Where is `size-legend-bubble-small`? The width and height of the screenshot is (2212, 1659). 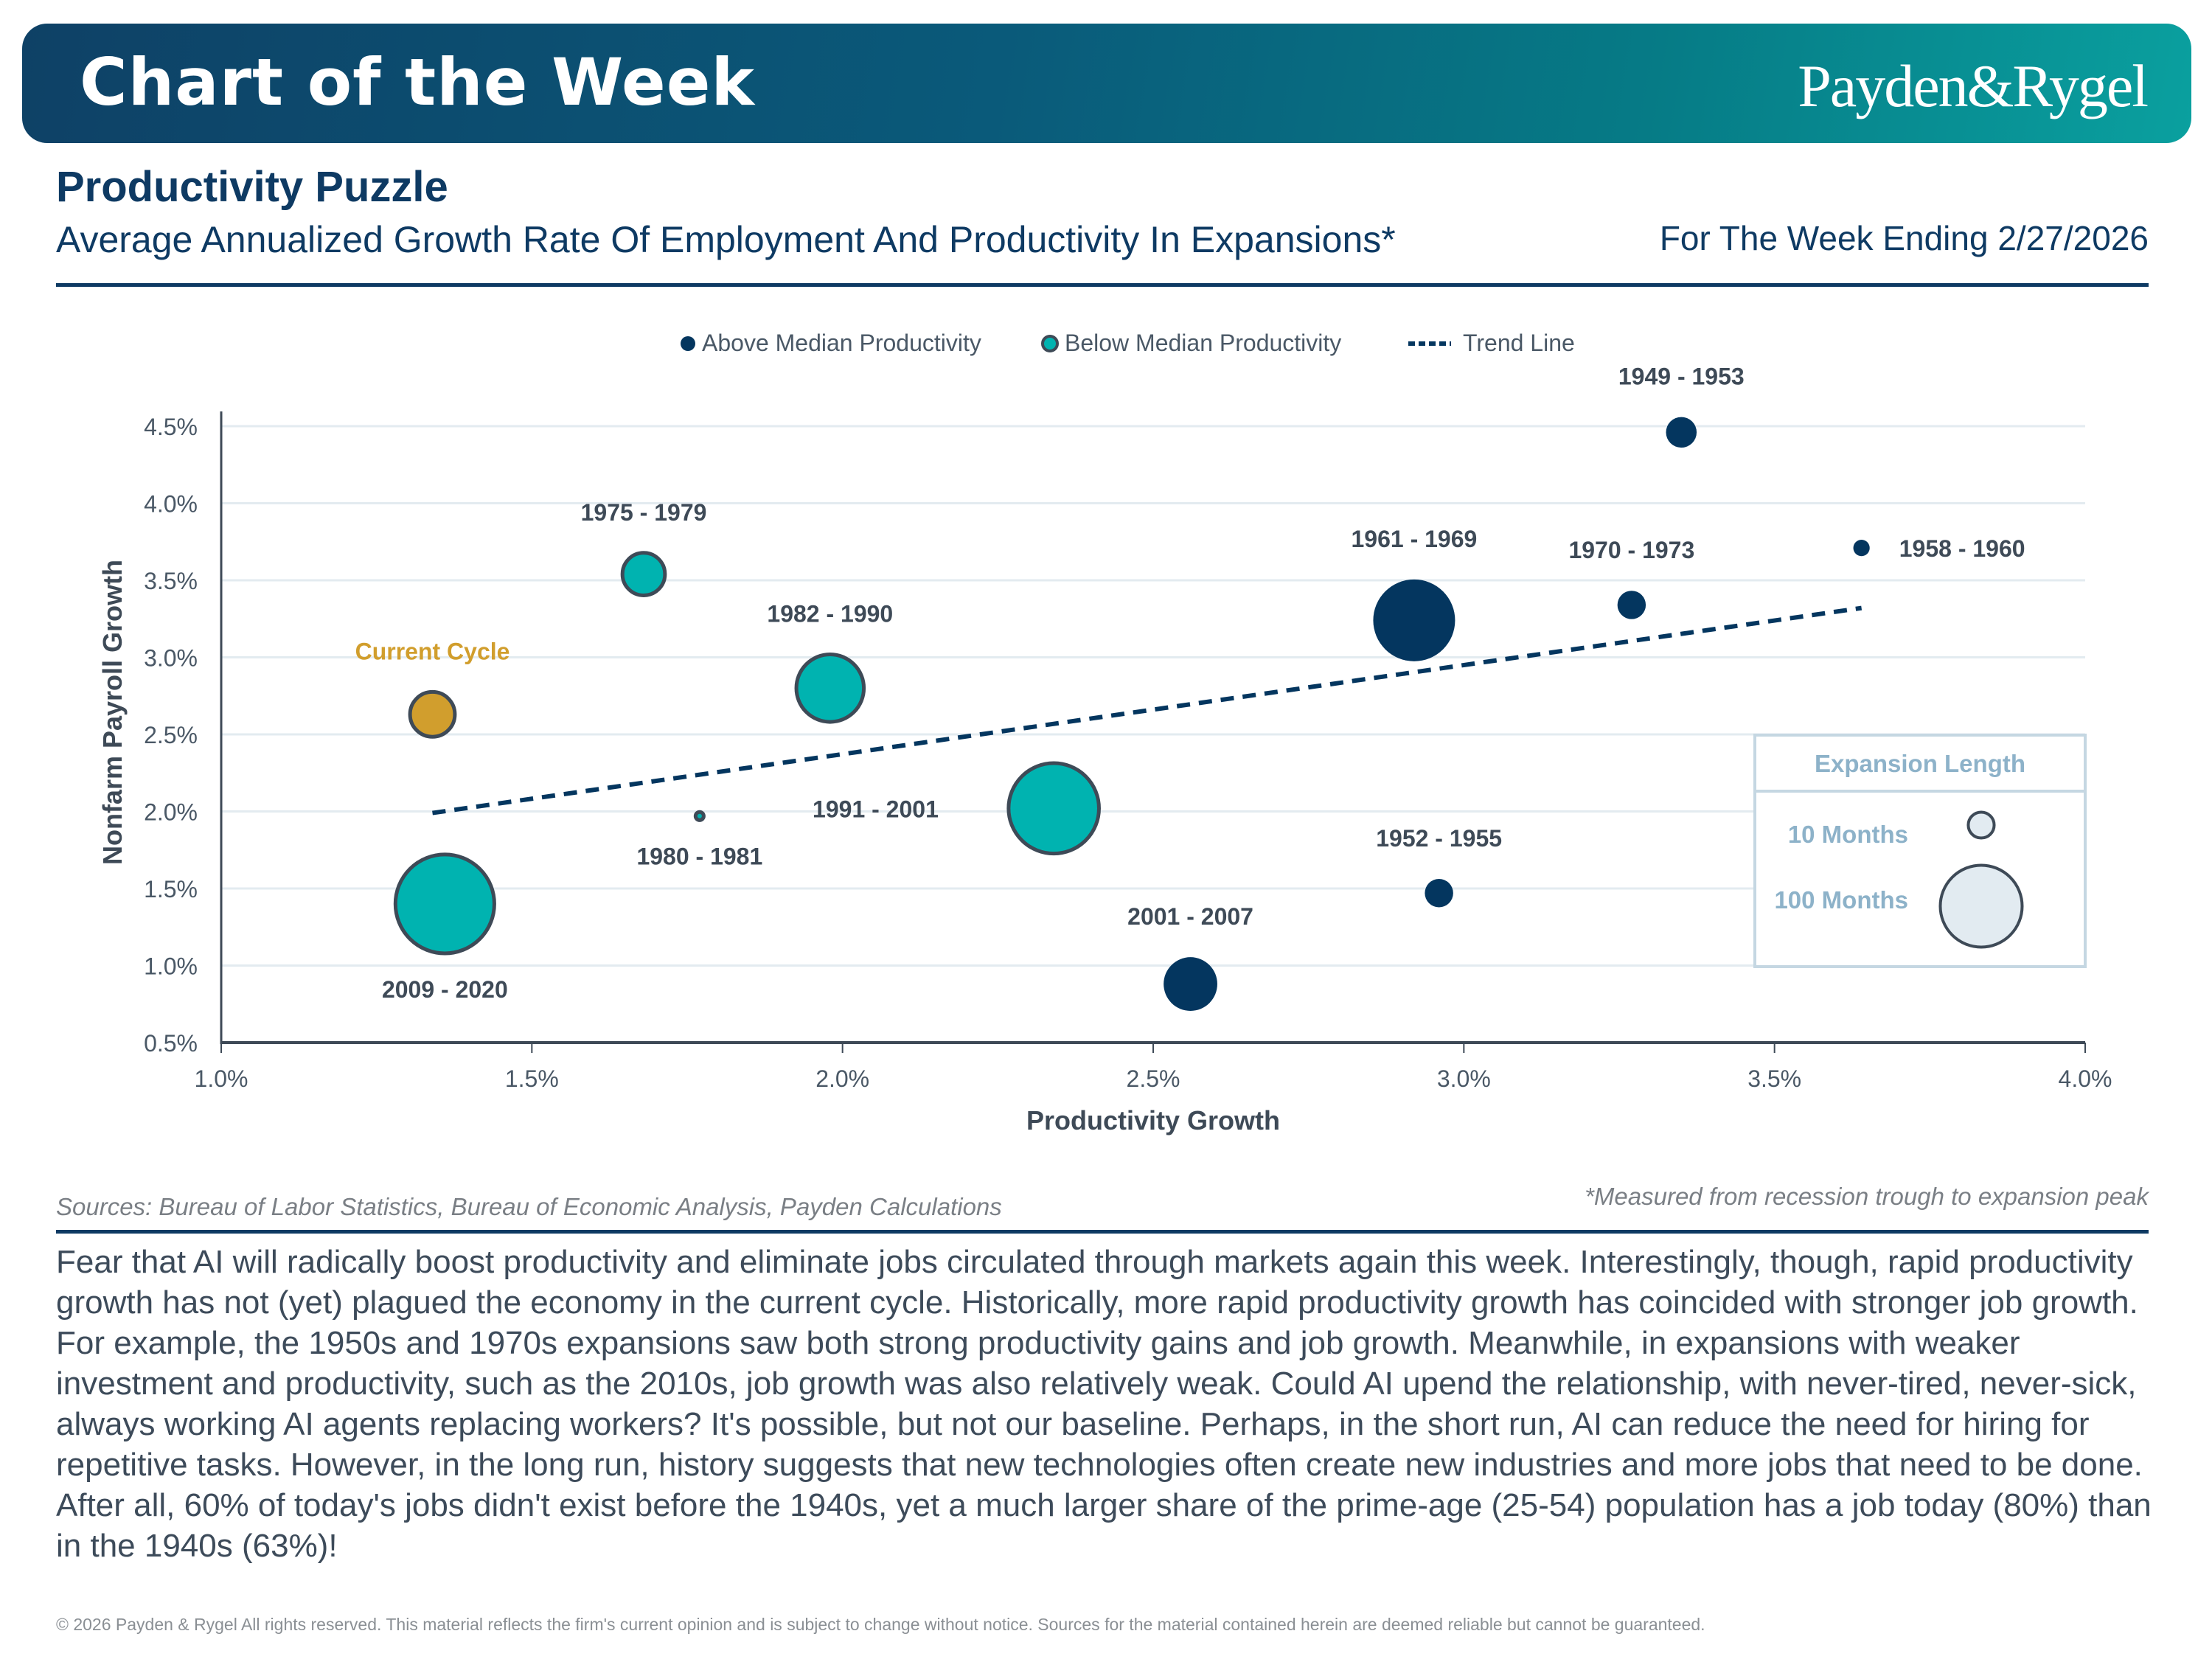
size-legend-bubble-small is located at coordinates (1981, 825).